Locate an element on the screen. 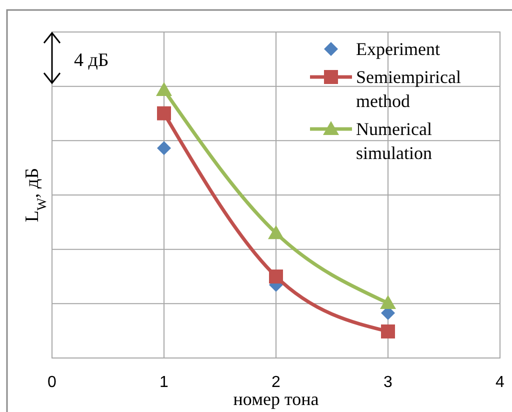 The width and height of the screenshot is (512, 412). x-tick-label: 1 is located at coordinates (164, 382).